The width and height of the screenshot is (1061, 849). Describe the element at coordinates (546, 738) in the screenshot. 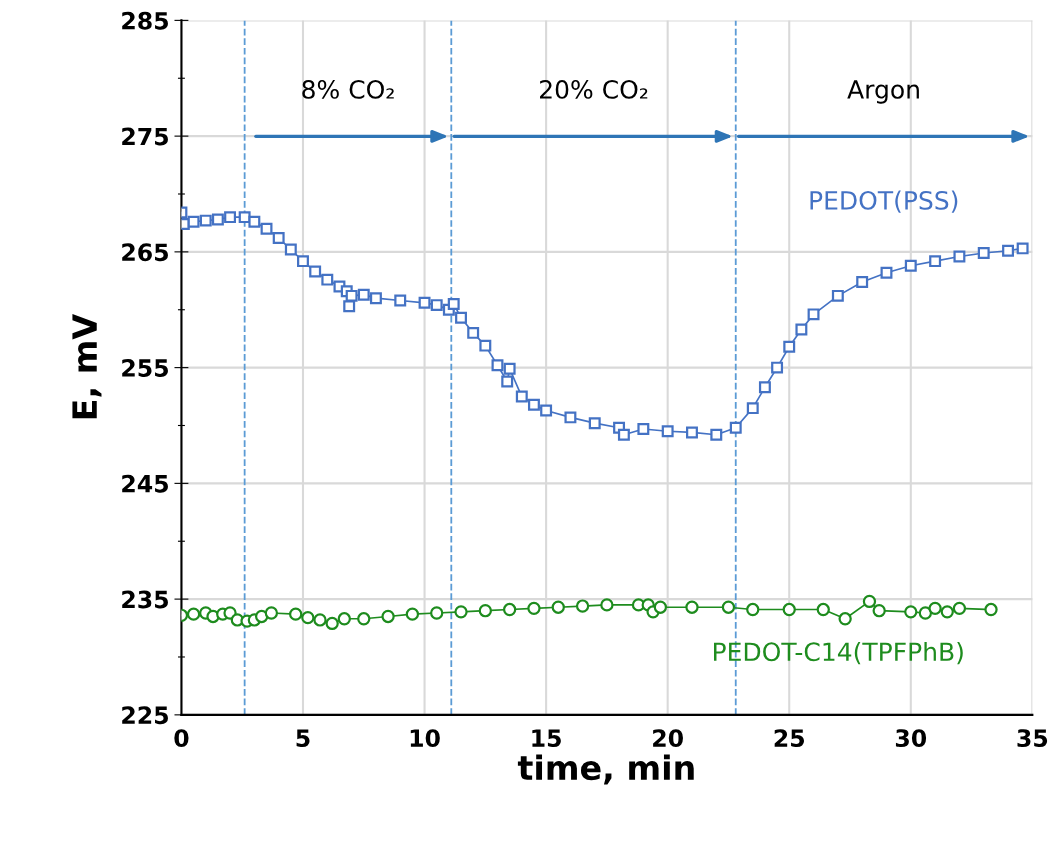

I see `x-tick-label: 15` at that location.